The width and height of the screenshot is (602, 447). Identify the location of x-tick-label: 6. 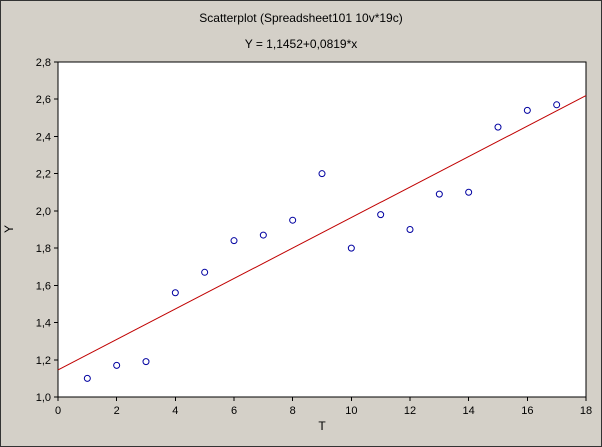
(234, 411).